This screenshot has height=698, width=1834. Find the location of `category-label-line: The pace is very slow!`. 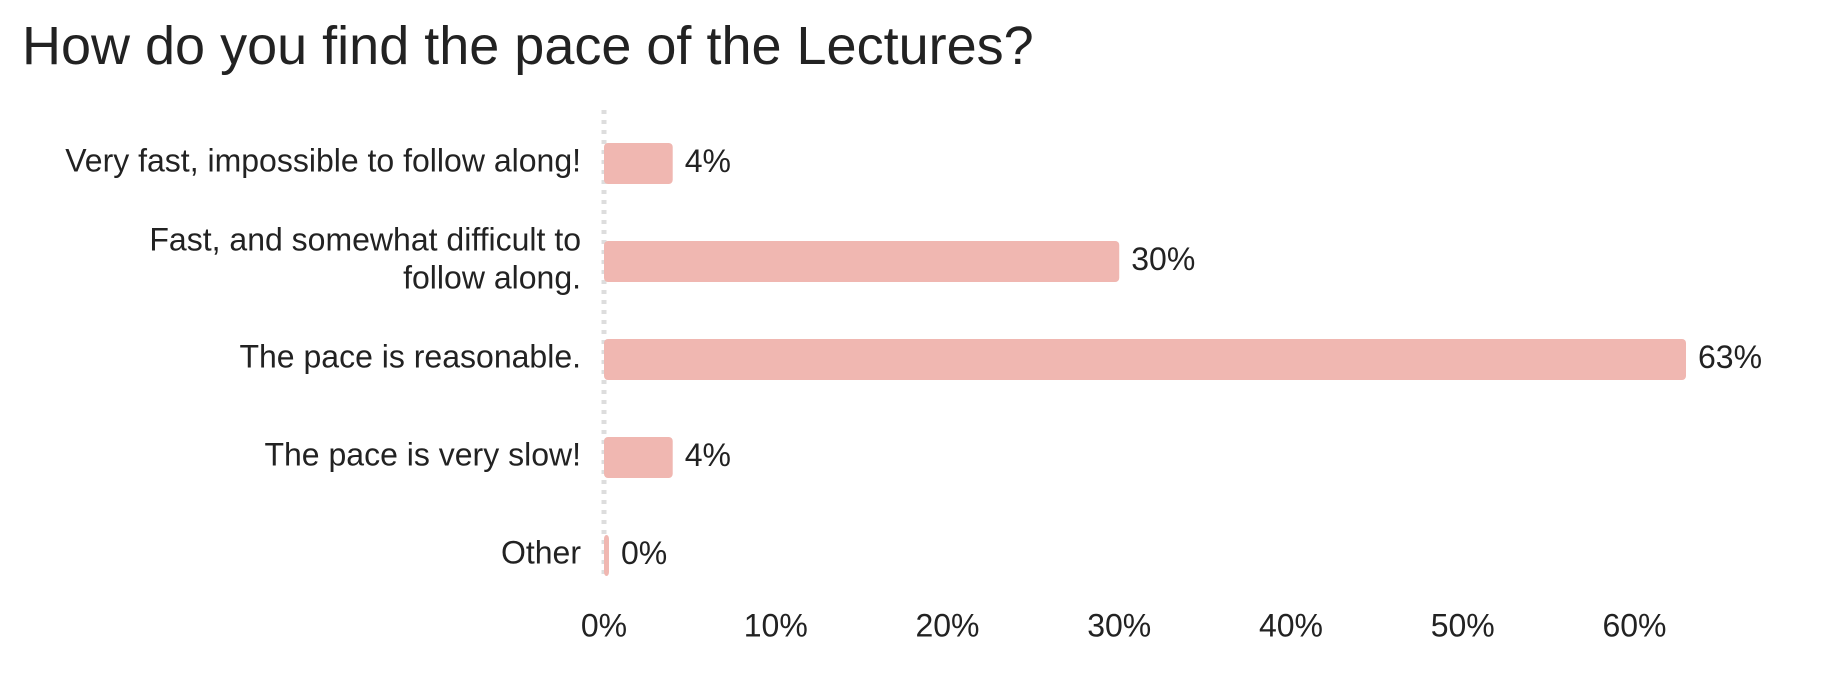

category-label-line: The pace is very slow! is located at coordinates (422, 455).